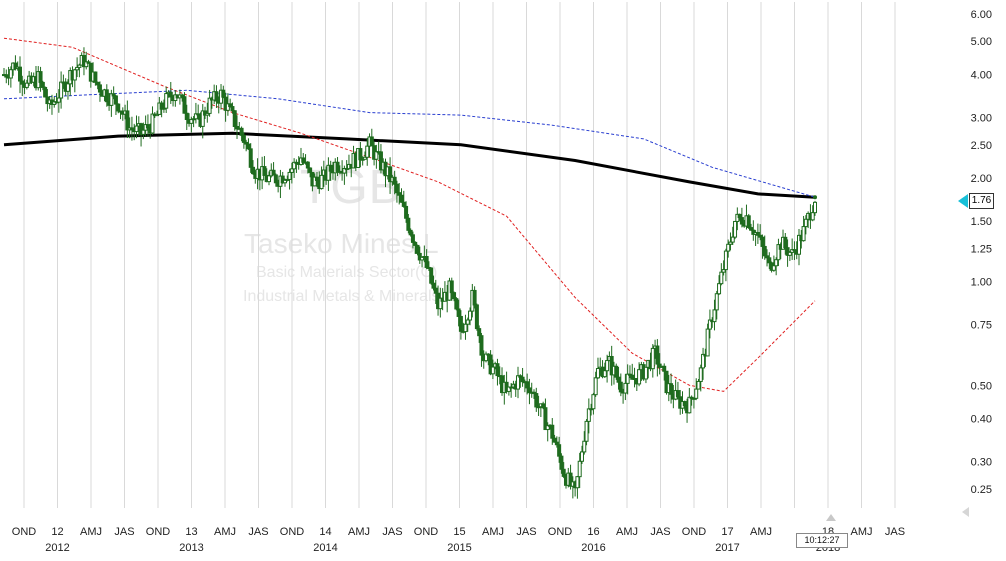 The width and height of the screenshot is (1006, 561). Describe the element at coordinates (831, 517) in the screenshot. I see `scroll-right-icon` at that location.